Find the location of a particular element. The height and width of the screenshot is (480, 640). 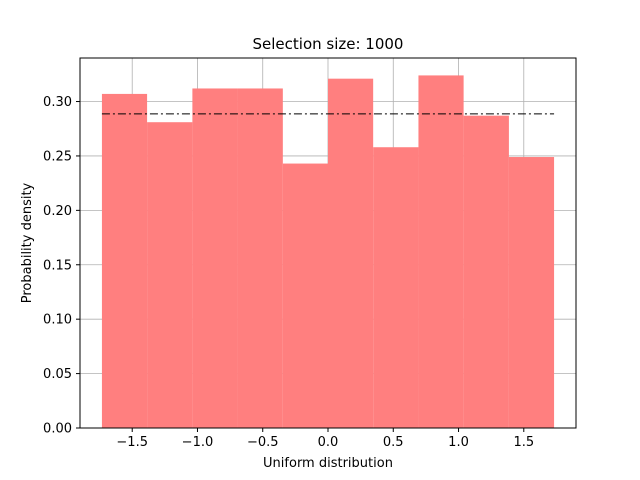

y-tick-label: 0.25 is located at coordinates (57, 156).